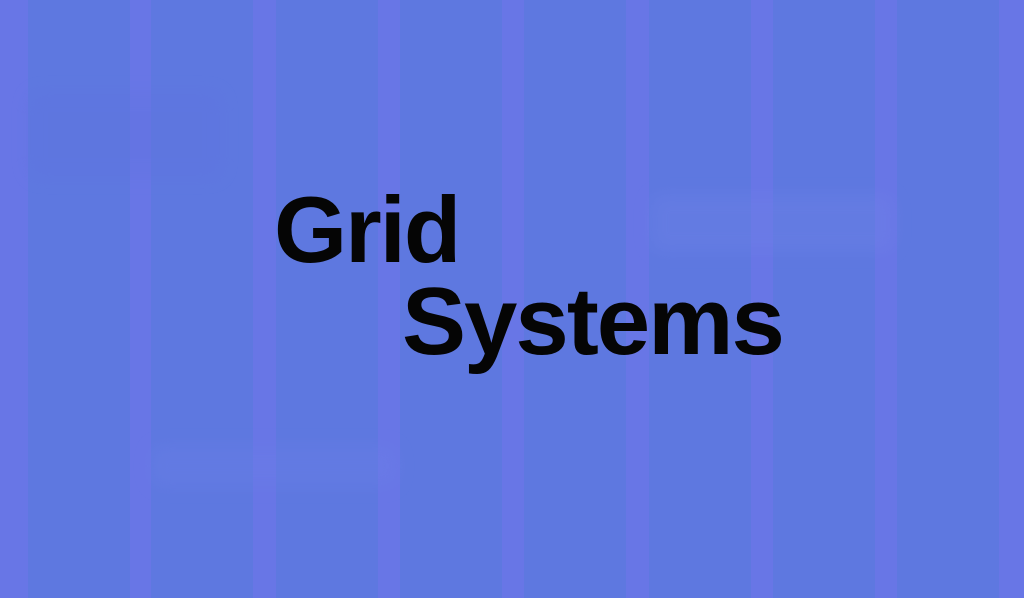 This screenshot has width=1024, height=598. I want to click on title-line-grid: Grid, so click(367, 229).